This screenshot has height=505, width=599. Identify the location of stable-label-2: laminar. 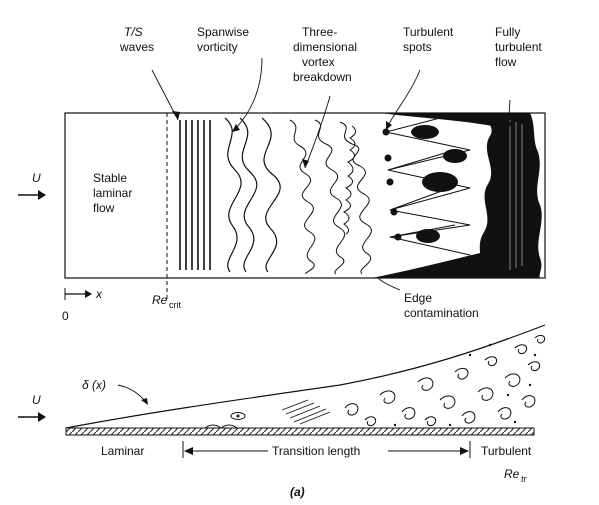
(112, 193).